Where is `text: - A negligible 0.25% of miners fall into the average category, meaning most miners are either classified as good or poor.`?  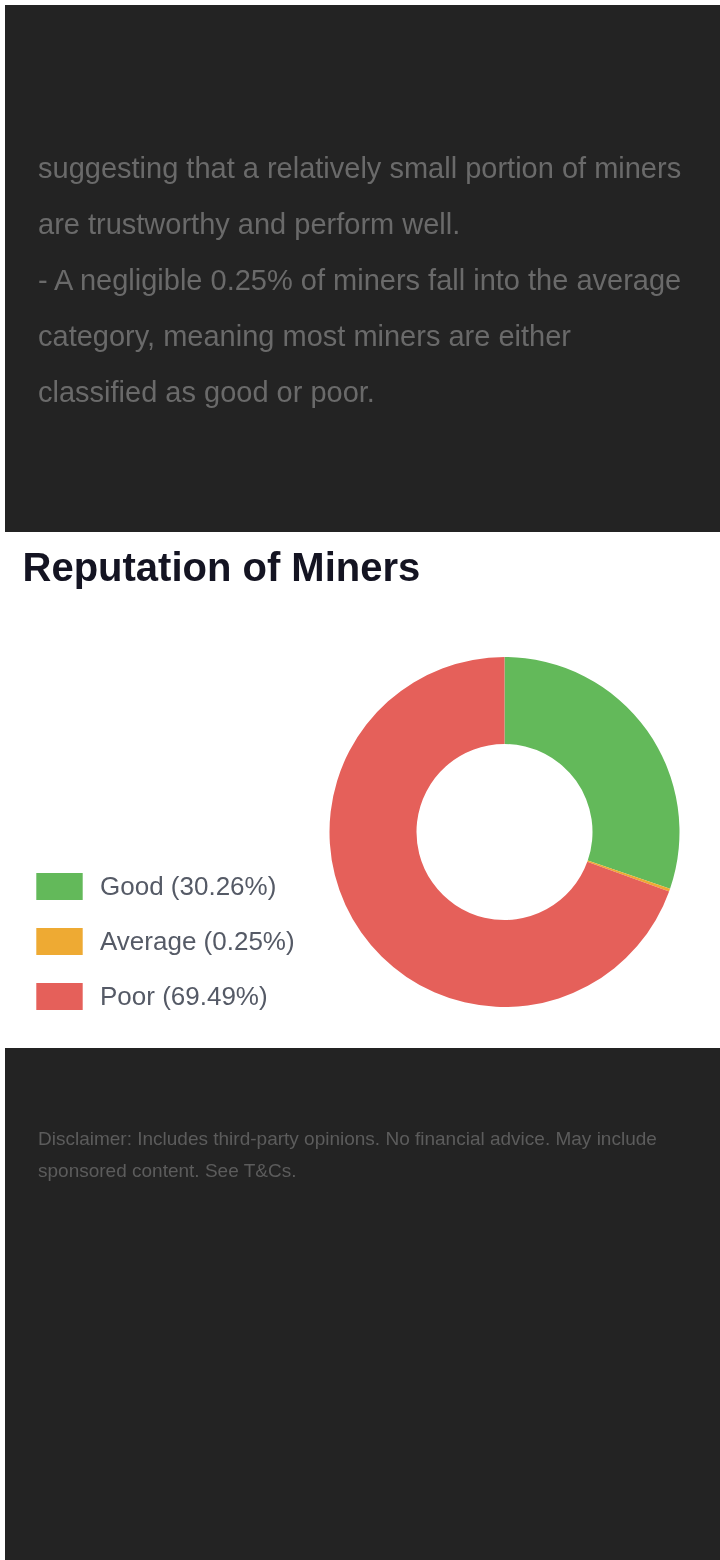
text: - A negligible 0.25% of miners fall into the average category, meaning most miners are either classified as good or poor. is located at coordinates (360, 336).